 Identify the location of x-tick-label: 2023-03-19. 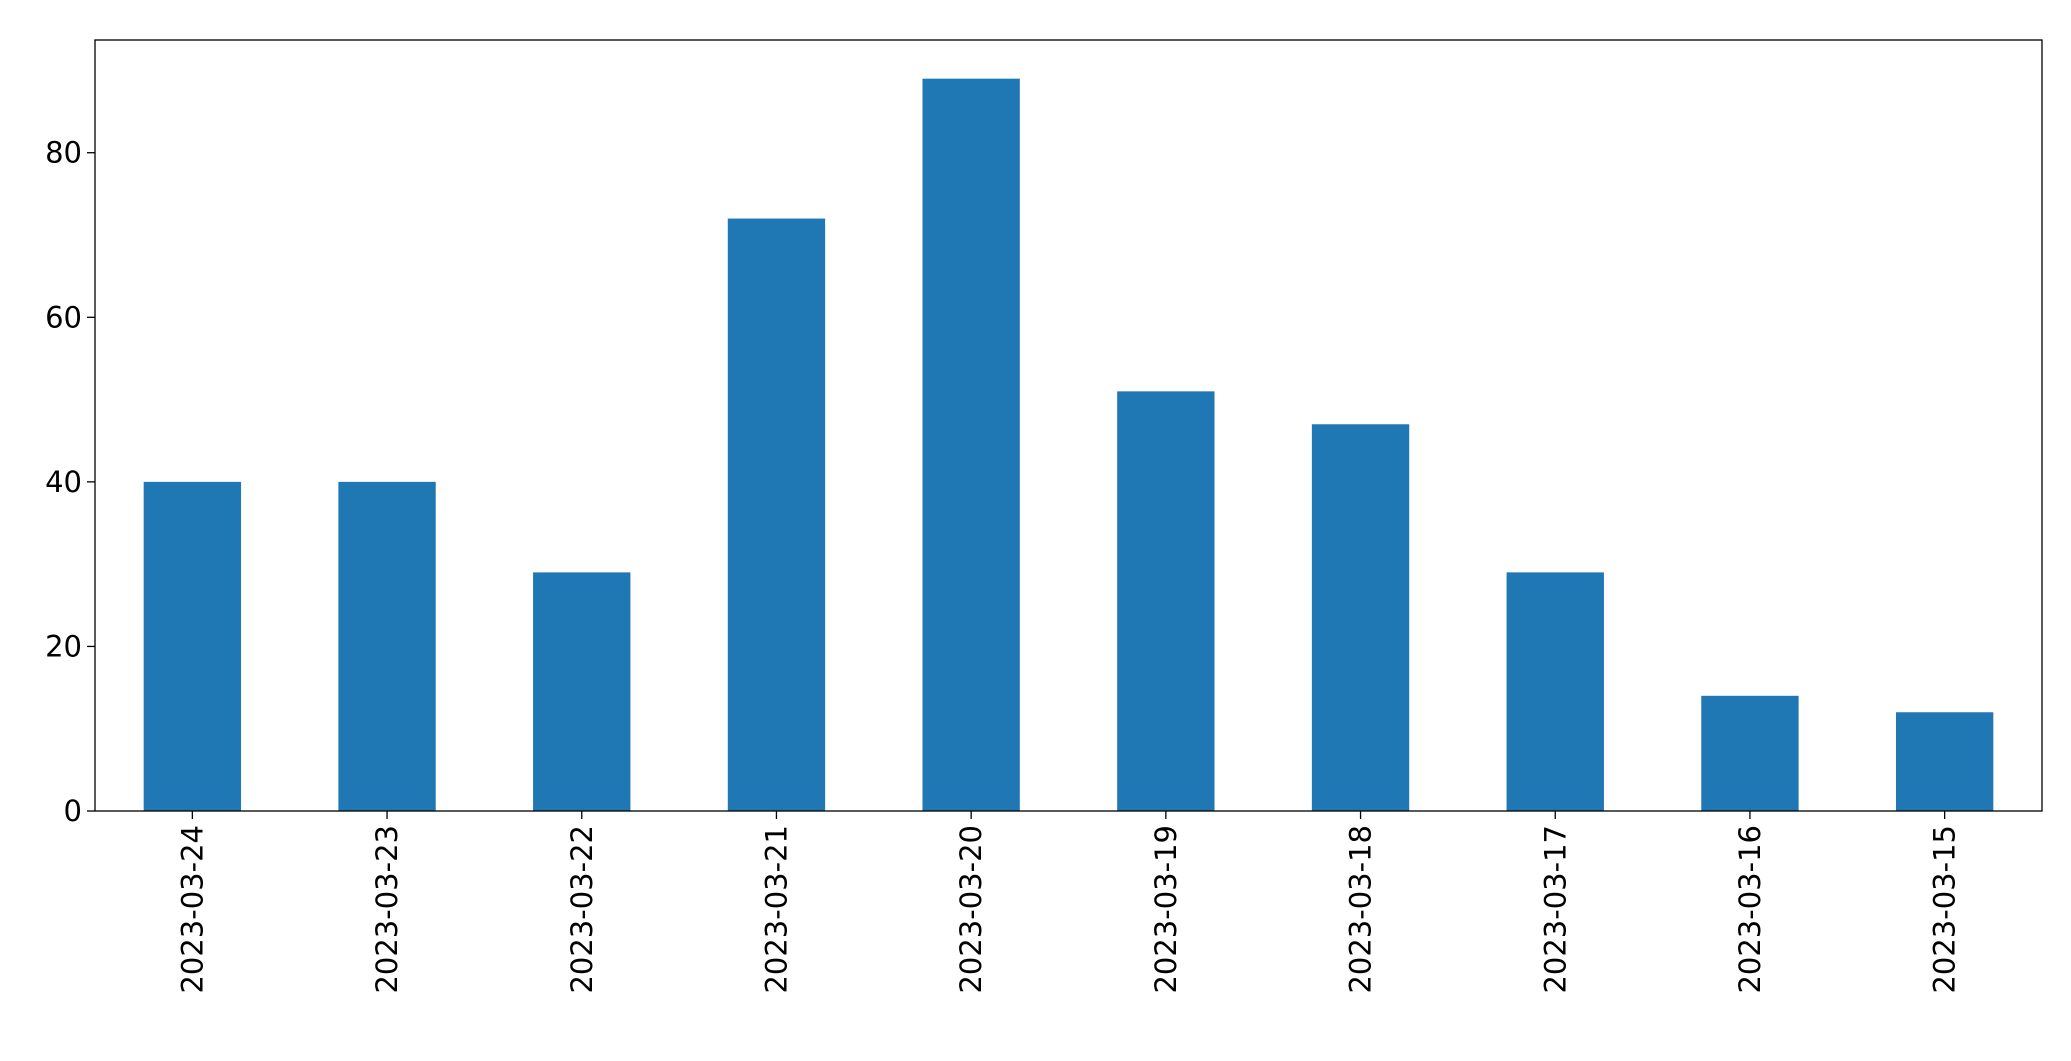
(1166, 909).